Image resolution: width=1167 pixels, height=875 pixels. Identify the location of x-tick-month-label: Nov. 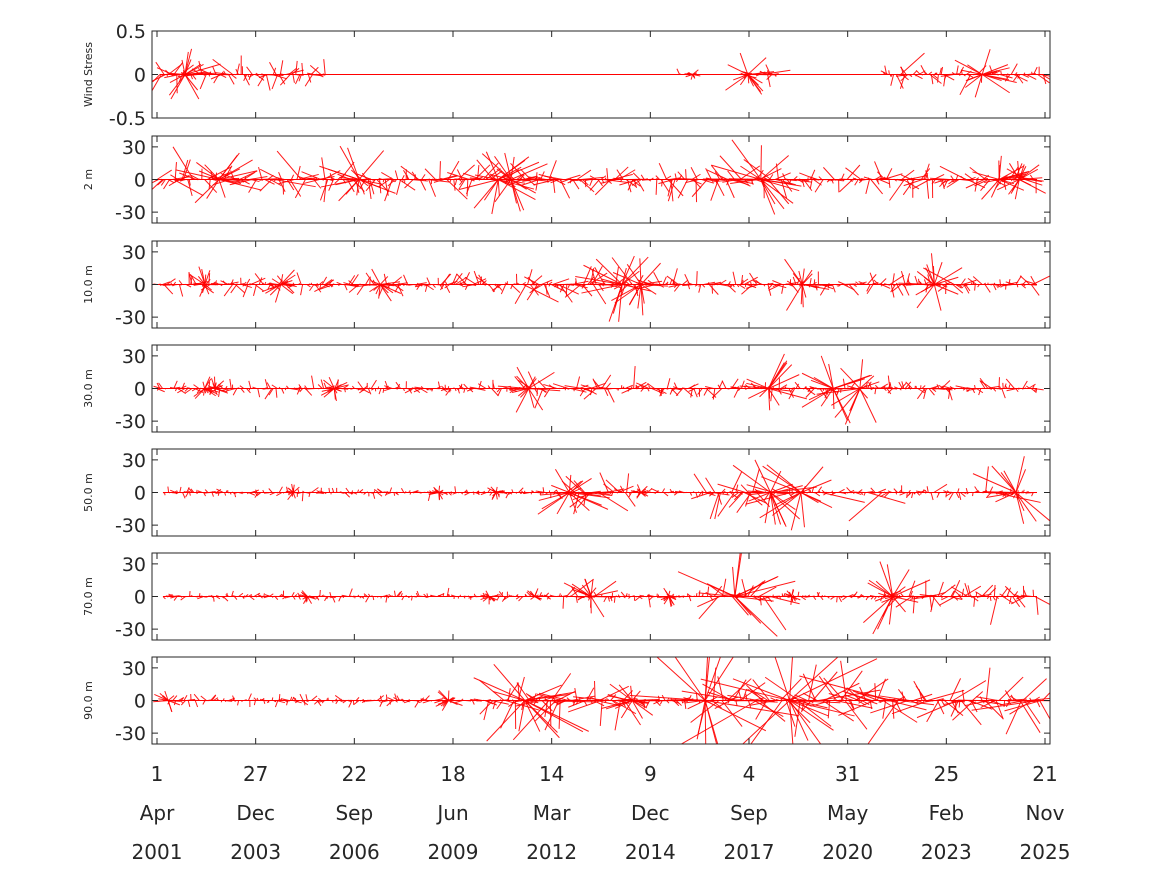
(1044, 813).